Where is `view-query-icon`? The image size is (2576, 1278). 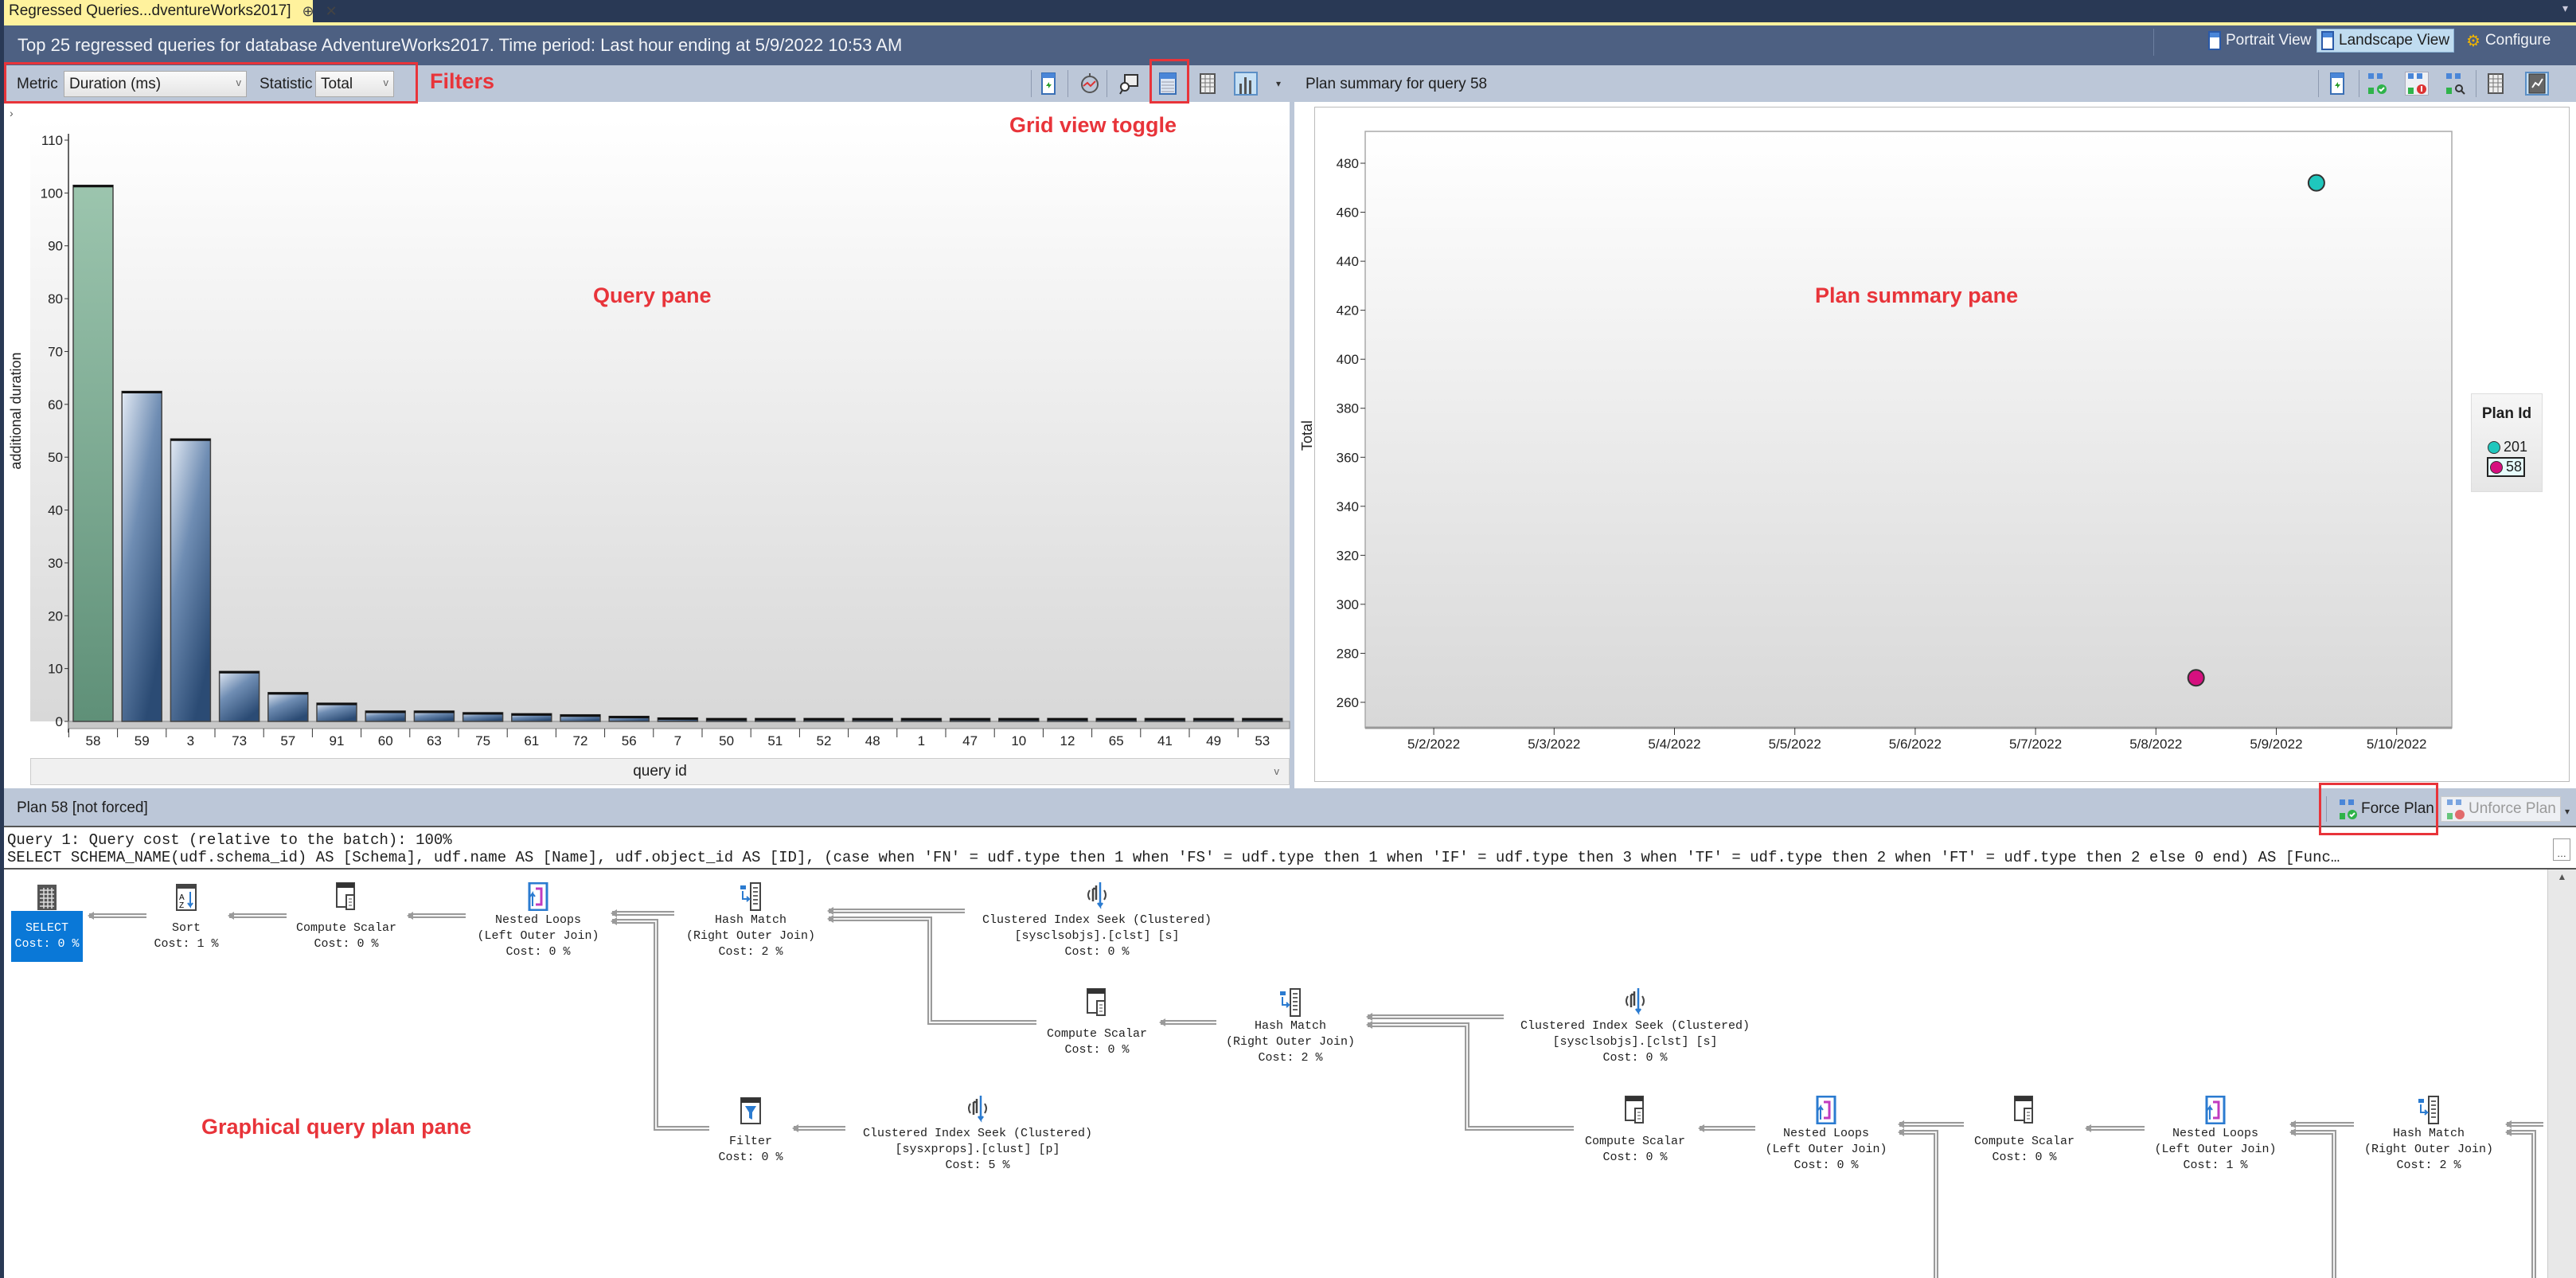 view-query-icon is located at coordinates (1128, 84).